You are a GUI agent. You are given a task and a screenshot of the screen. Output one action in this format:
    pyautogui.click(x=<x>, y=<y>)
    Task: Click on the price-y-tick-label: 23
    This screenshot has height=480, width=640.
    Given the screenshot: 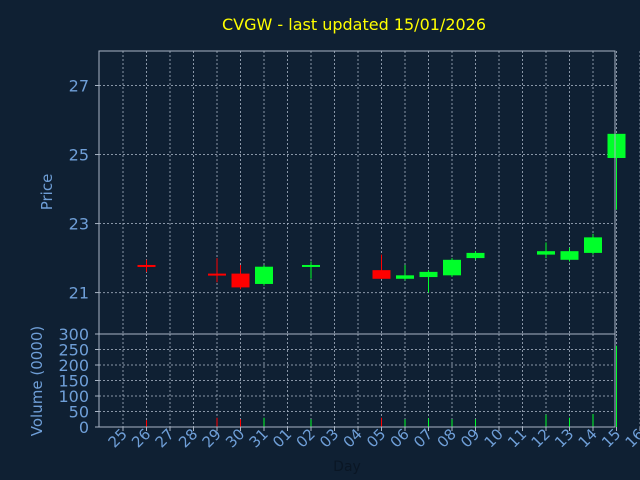 What is the action you would take?
    pyautogui.click(x=79, y=224)
    